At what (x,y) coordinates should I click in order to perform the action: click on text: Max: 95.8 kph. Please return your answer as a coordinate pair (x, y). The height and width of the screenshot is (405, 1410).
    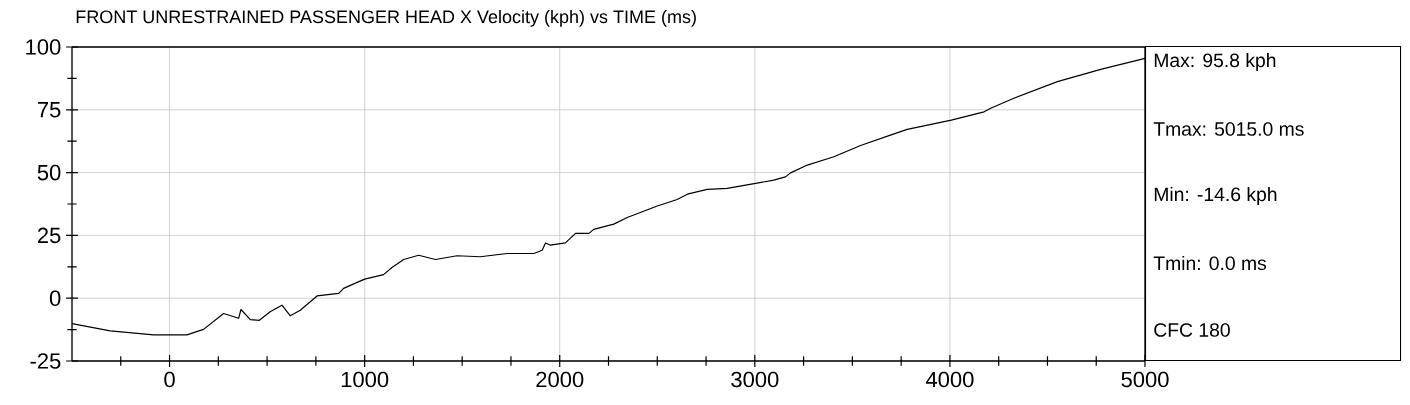
    Looking at the image, I should click on (1215, 62).